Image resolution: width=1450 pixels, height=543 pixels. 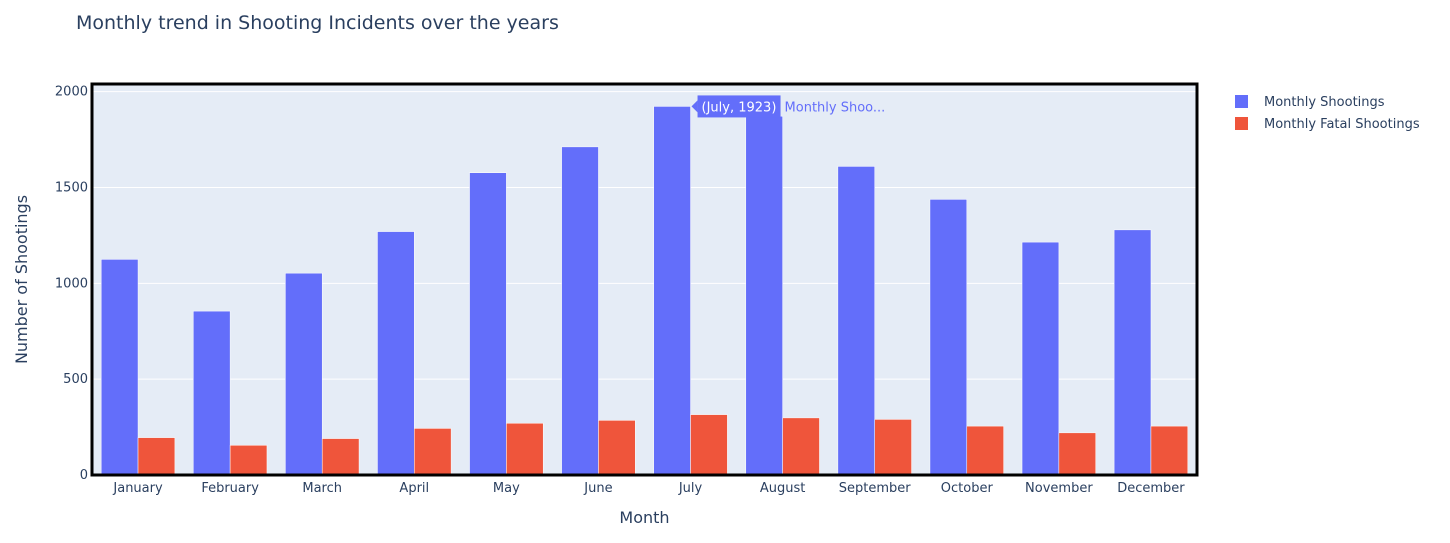 I want to click on y-tick-label: 1500, so click(x=71, y=188).